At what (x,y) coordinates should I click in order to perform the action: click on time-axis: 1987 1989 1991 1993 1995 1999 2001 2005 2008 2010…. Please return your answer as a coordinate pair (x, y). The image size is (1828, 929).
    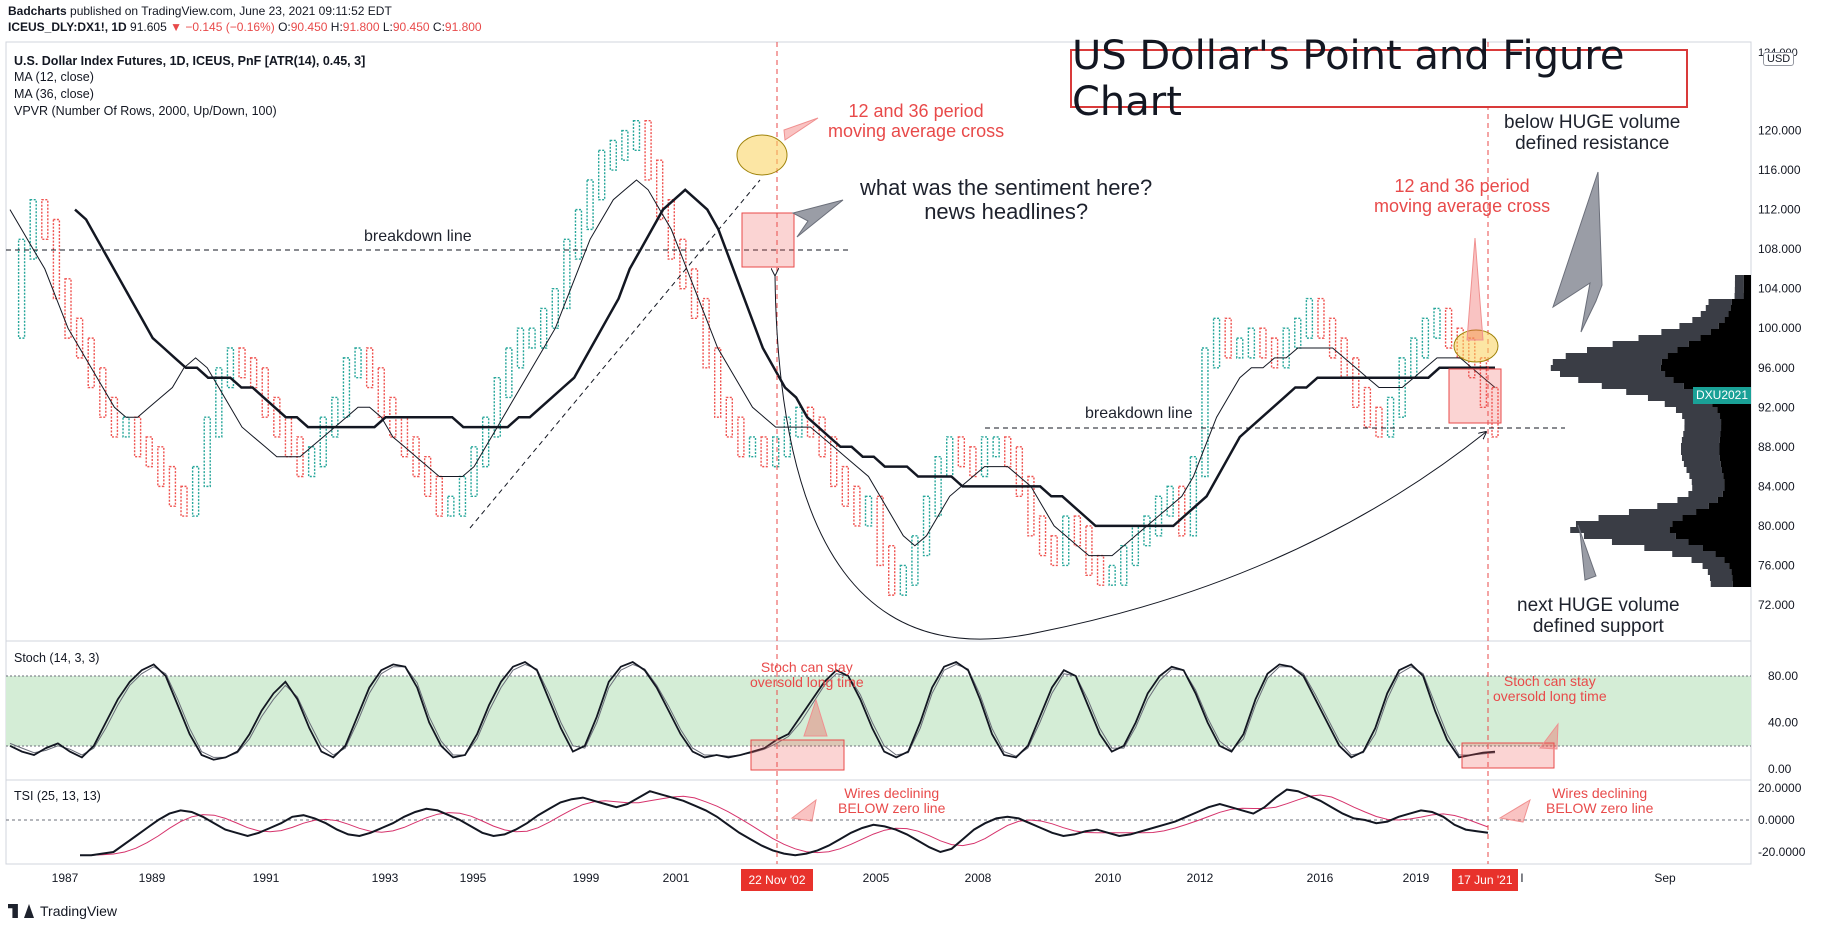
    Looking at the image, I should click on (864, 878).